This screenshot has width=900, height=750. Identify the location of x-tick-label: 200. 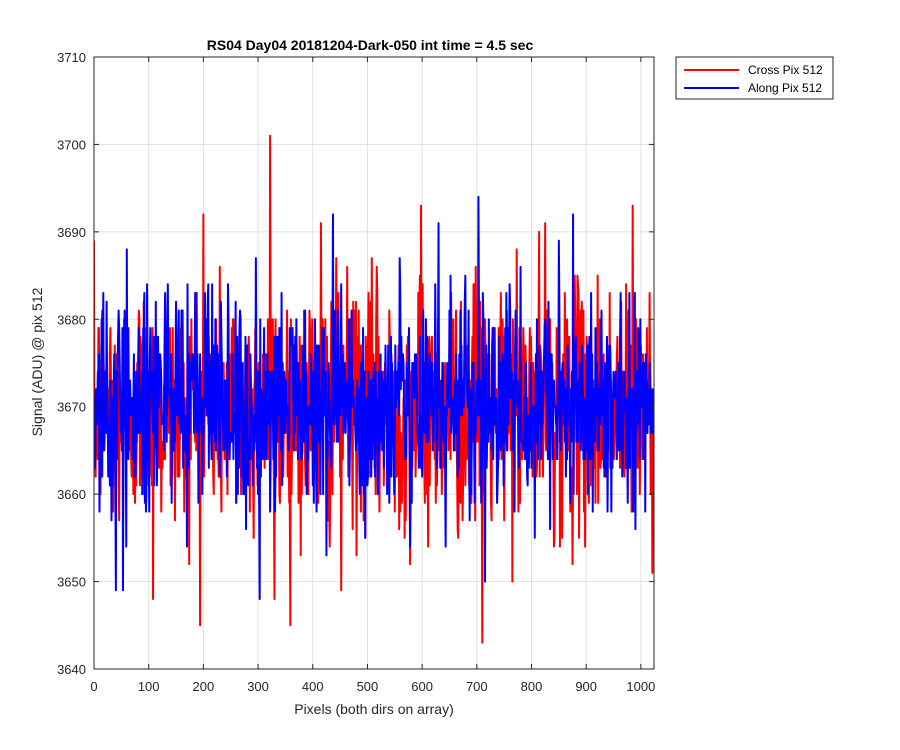
(204, 686).